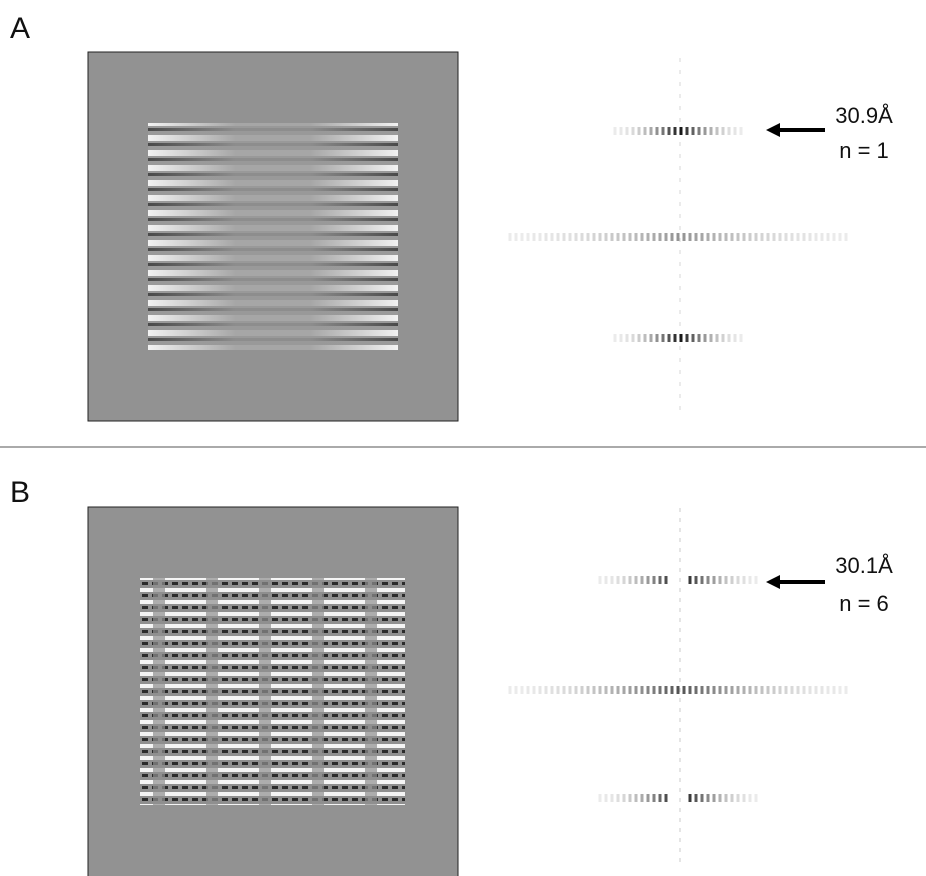  I want to click on diffraction-pattern, so click(678, 685).